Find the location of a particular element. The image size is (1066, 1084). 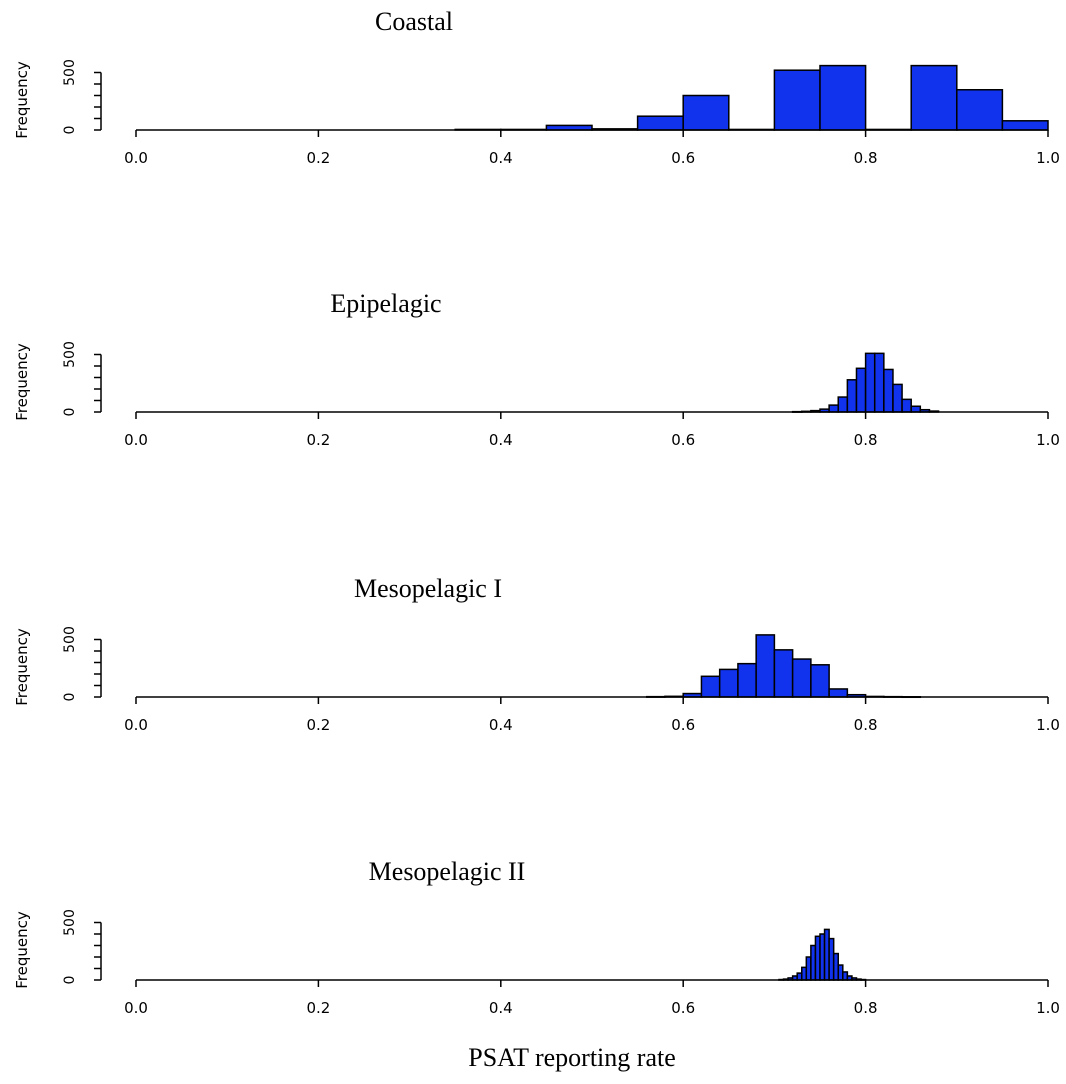

histogram-panel-1: Coastal Frequency 0.0 0.2 0.4 0.6 0.8 1.0 0 500 is located at coordinates (536, 87).